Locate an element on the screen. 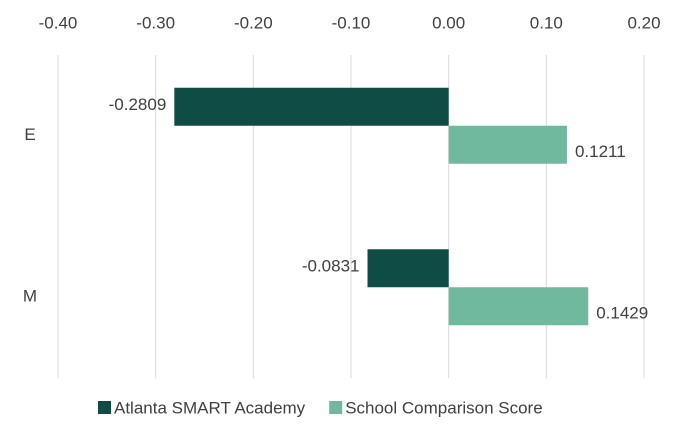 This screenshot has width=684, height=440. x-tick-label: 0.00 is located at coordinates (448, 22).